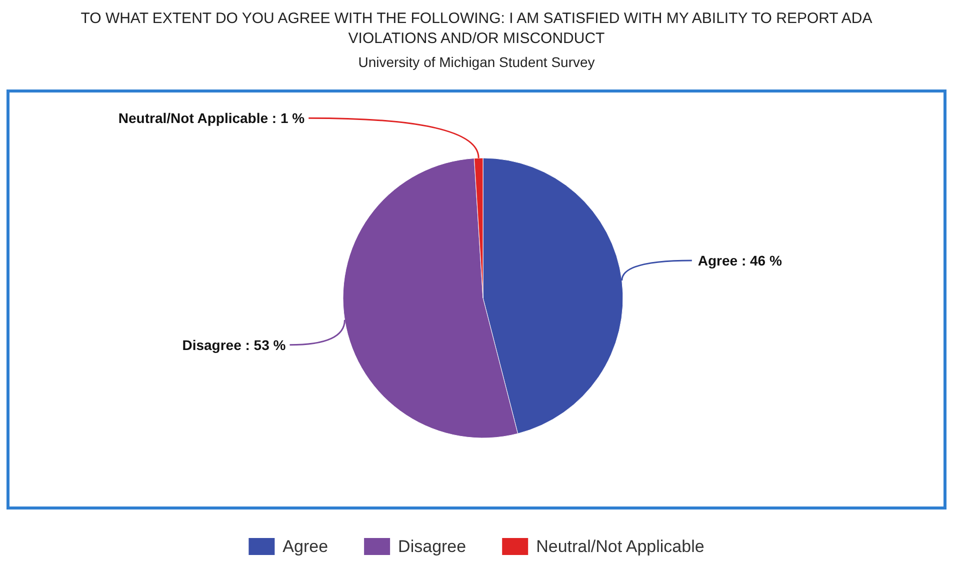  What do you see at coordinates (211, 118) in the screenshot?
I see `category-label: Neutral/Not Applicable : 1 %` at bounding box center [211, 118].